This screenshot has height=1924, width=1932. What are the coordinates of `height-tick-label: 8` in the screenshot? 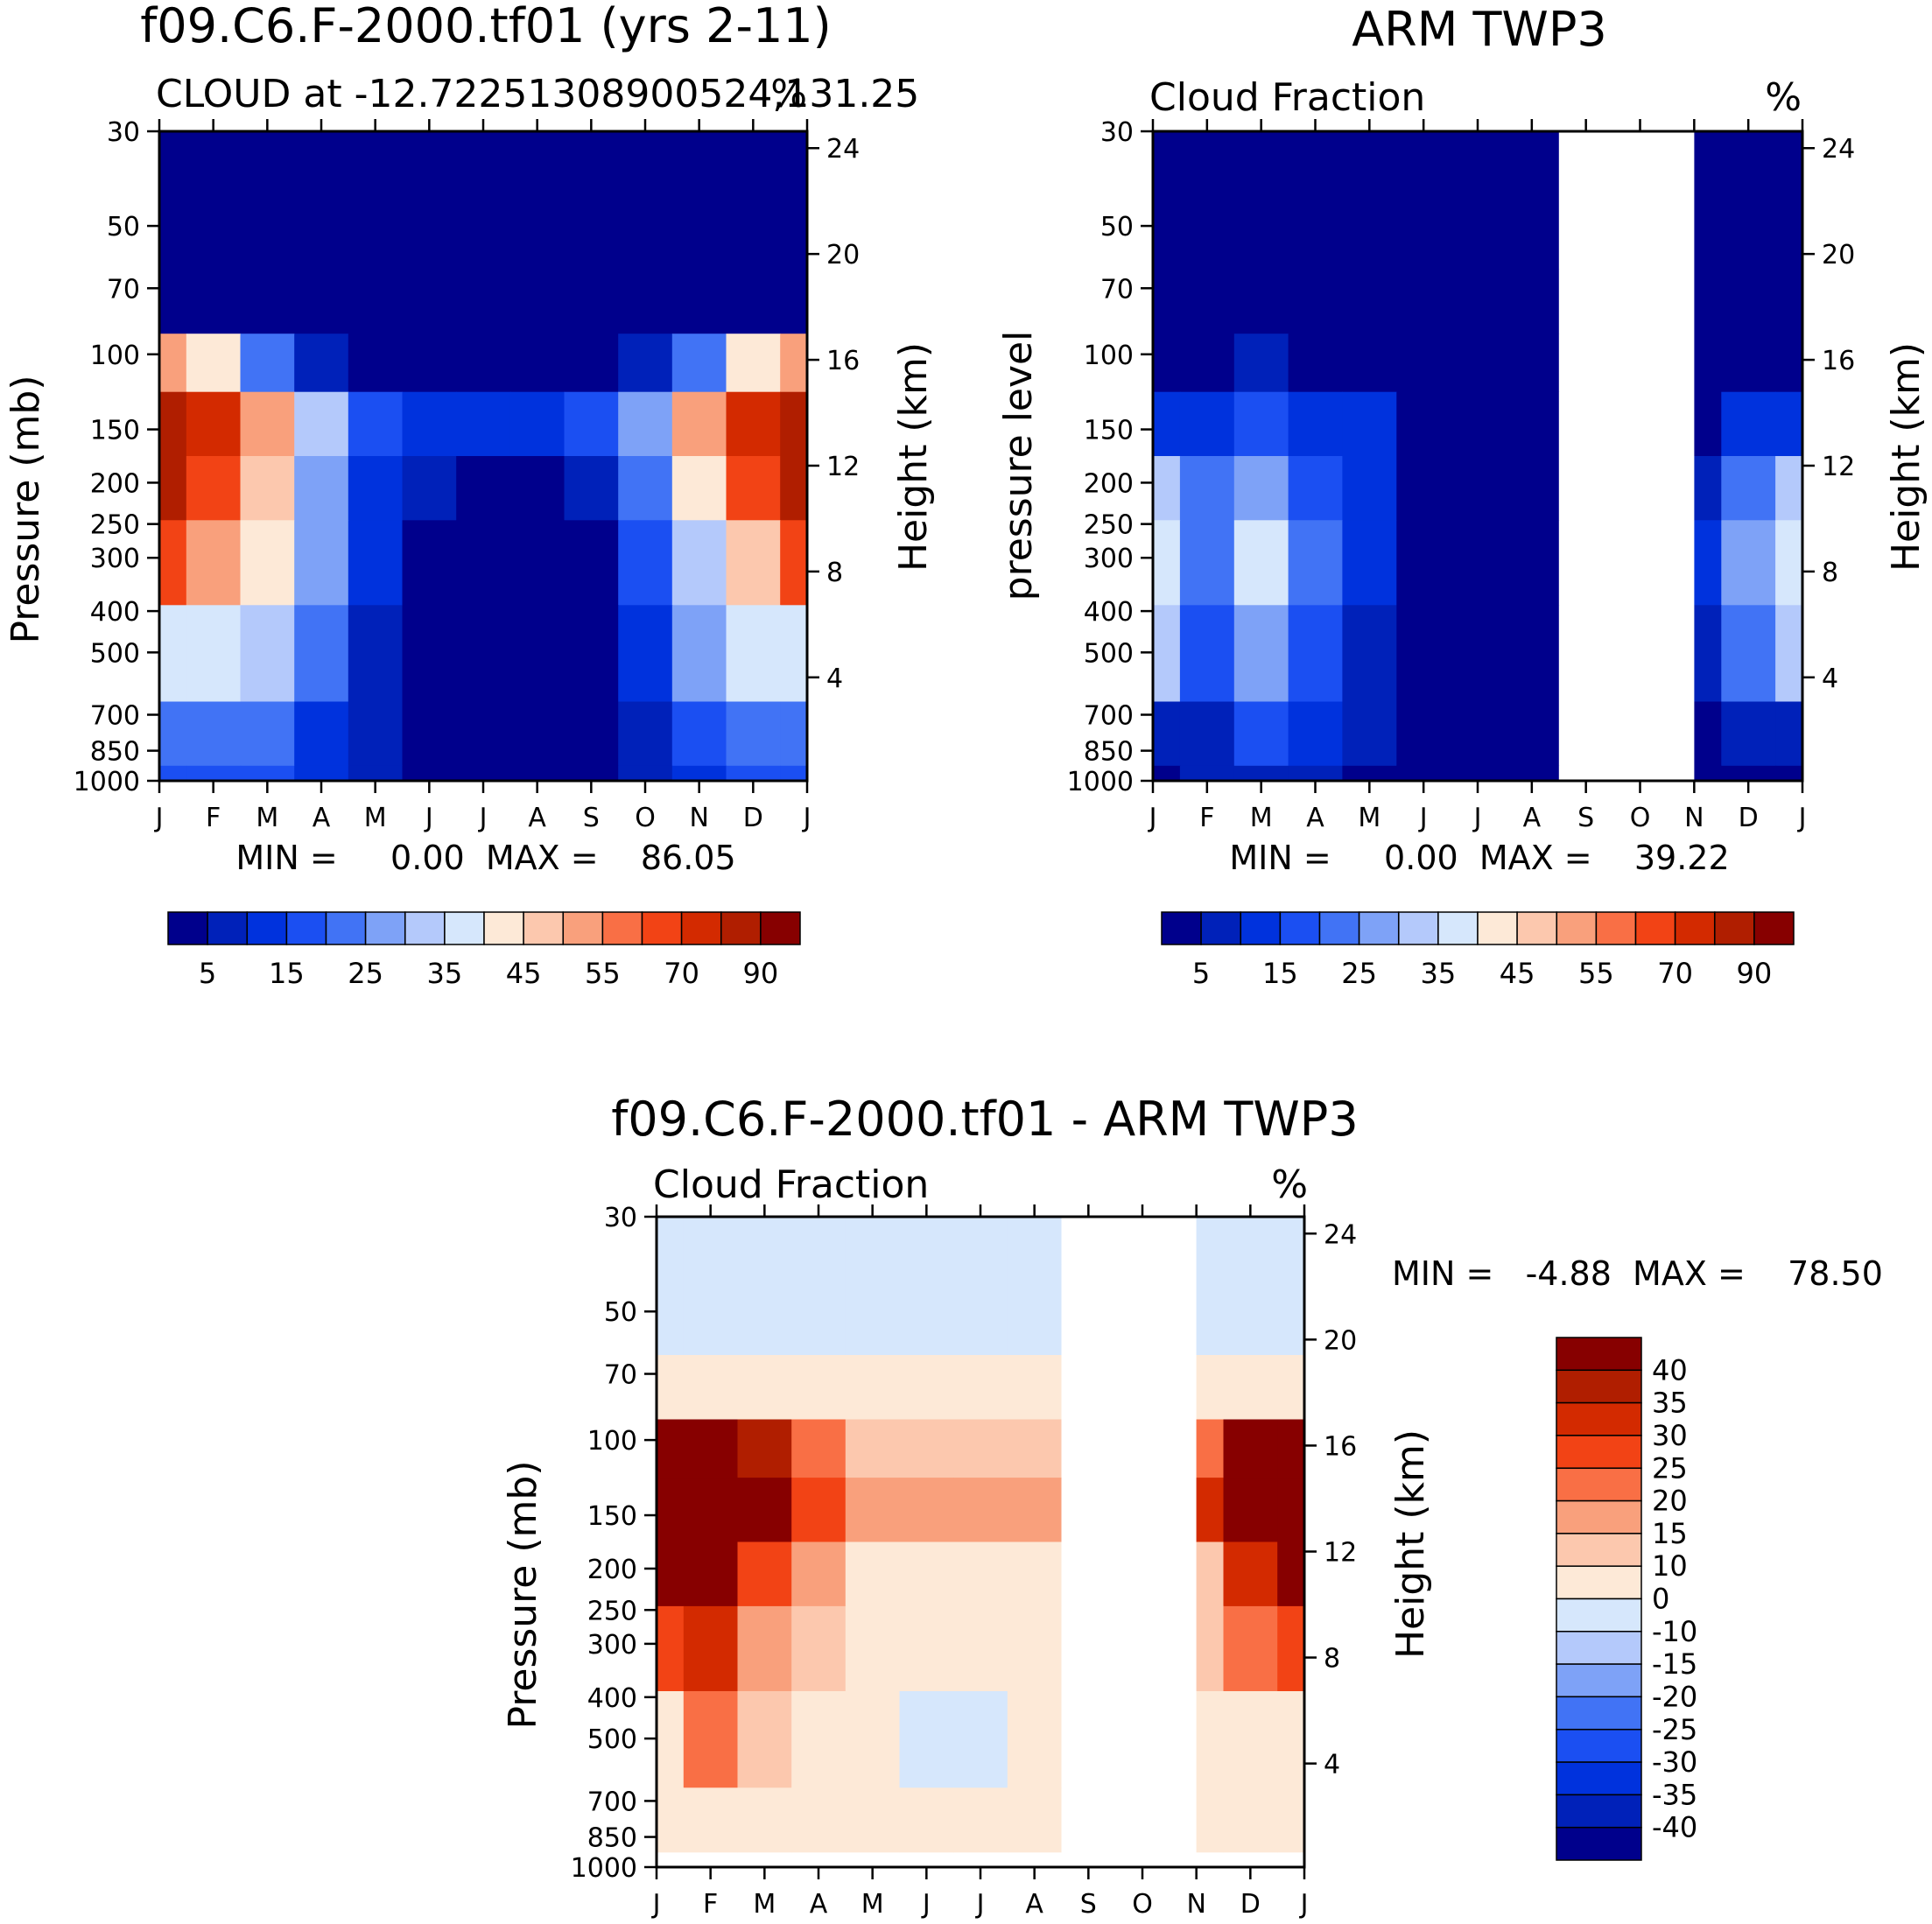 It's located at (835, 573).